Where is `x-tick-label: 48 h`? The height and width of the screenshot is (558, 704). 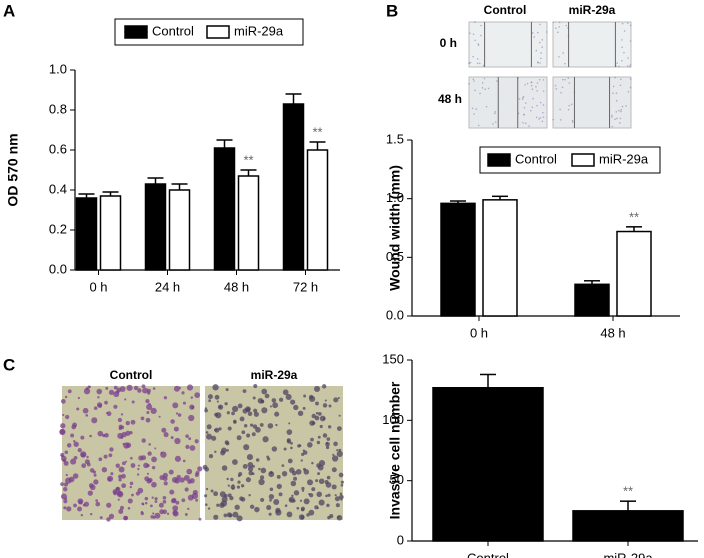 x-tick-label: 48 h is located at coordinates (612, 332).